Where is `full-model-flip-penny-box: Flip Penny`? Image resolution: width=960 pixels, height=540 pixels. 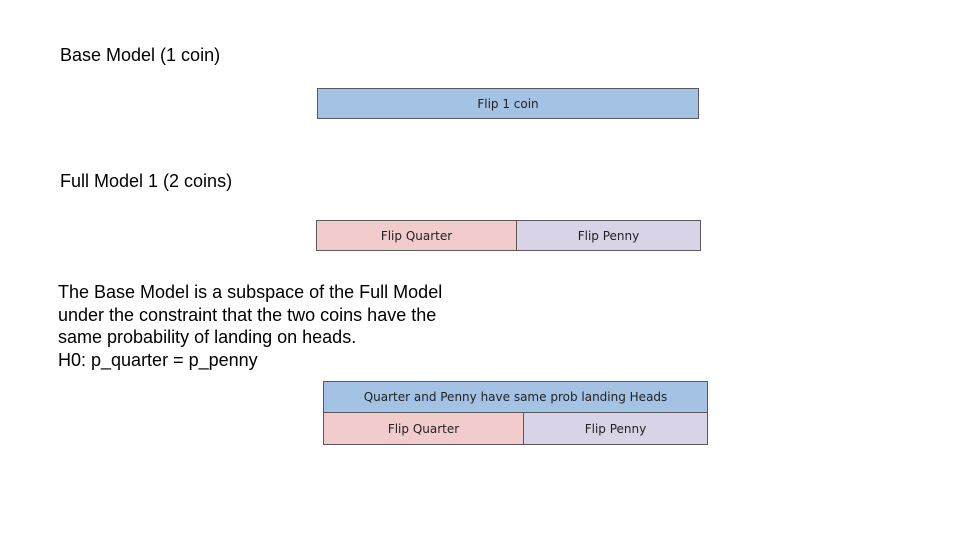 full-model-flip-penny-box: Flip Penny is located at coordinates (608, 235).